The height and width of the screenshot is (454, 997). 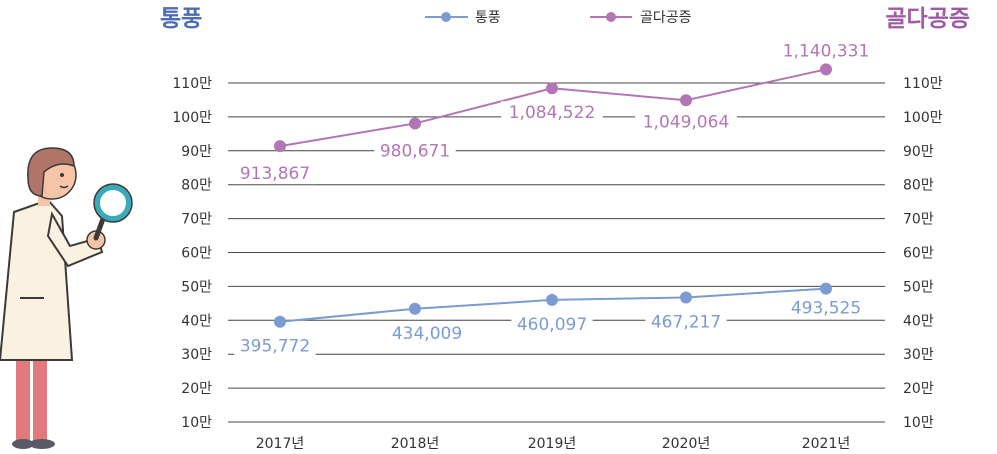 What do you see at coordinates (196, 389) in the screenshot?
I see `y-tick-label-left: 20만` at bounding box center [196, 389].